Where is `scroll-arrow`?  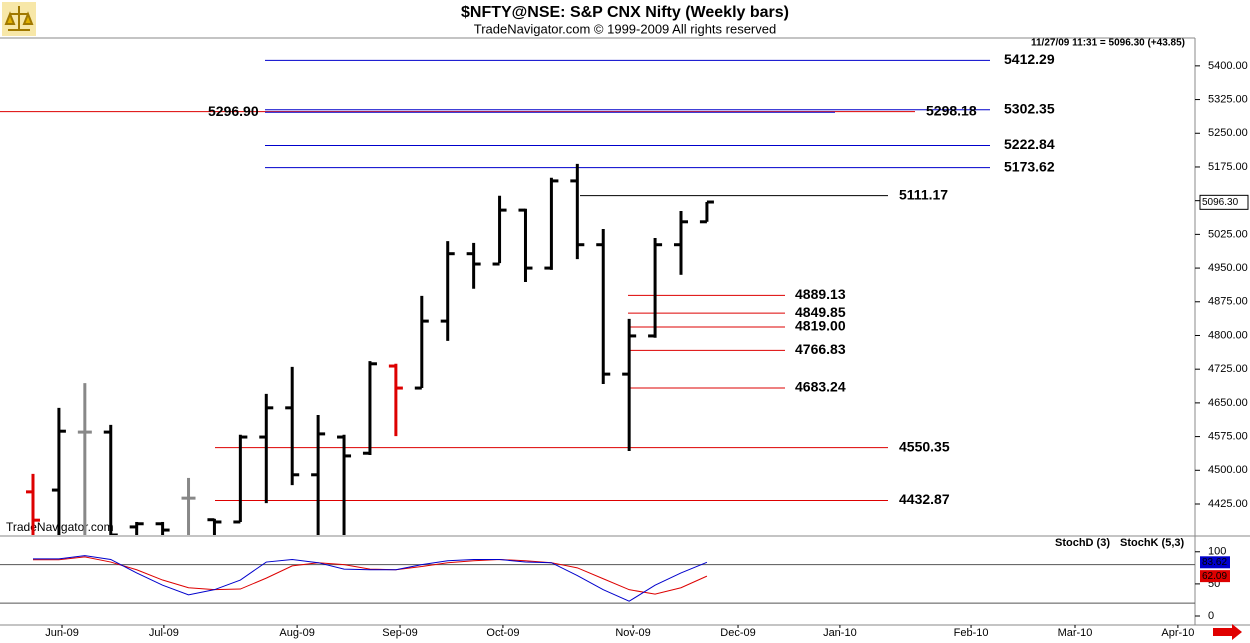
scroll-arrow is located at coordinates (1227, 632).